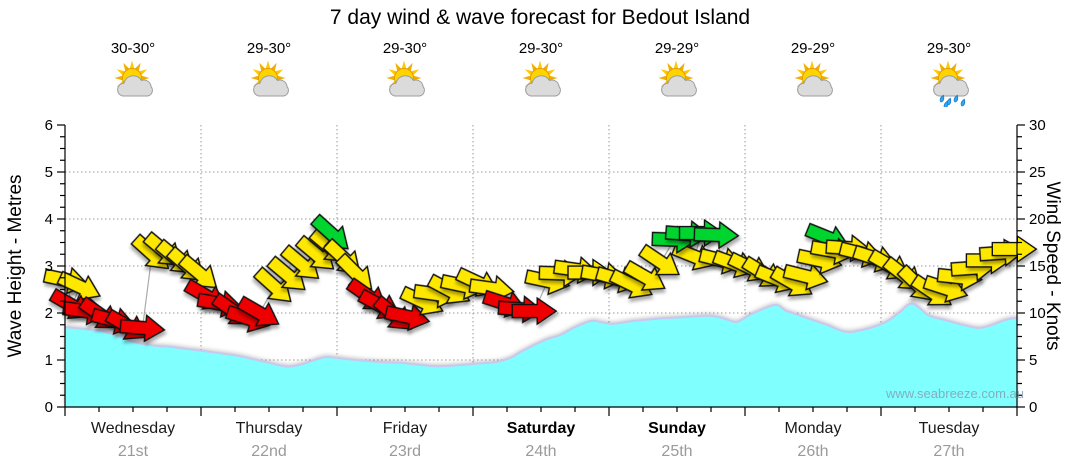 The width and height of the screenshot is (1080, 475). Describe the element at coordinates (1037, 266) in the screenshot. I see `right-axis-tick-label: 15` at that location.